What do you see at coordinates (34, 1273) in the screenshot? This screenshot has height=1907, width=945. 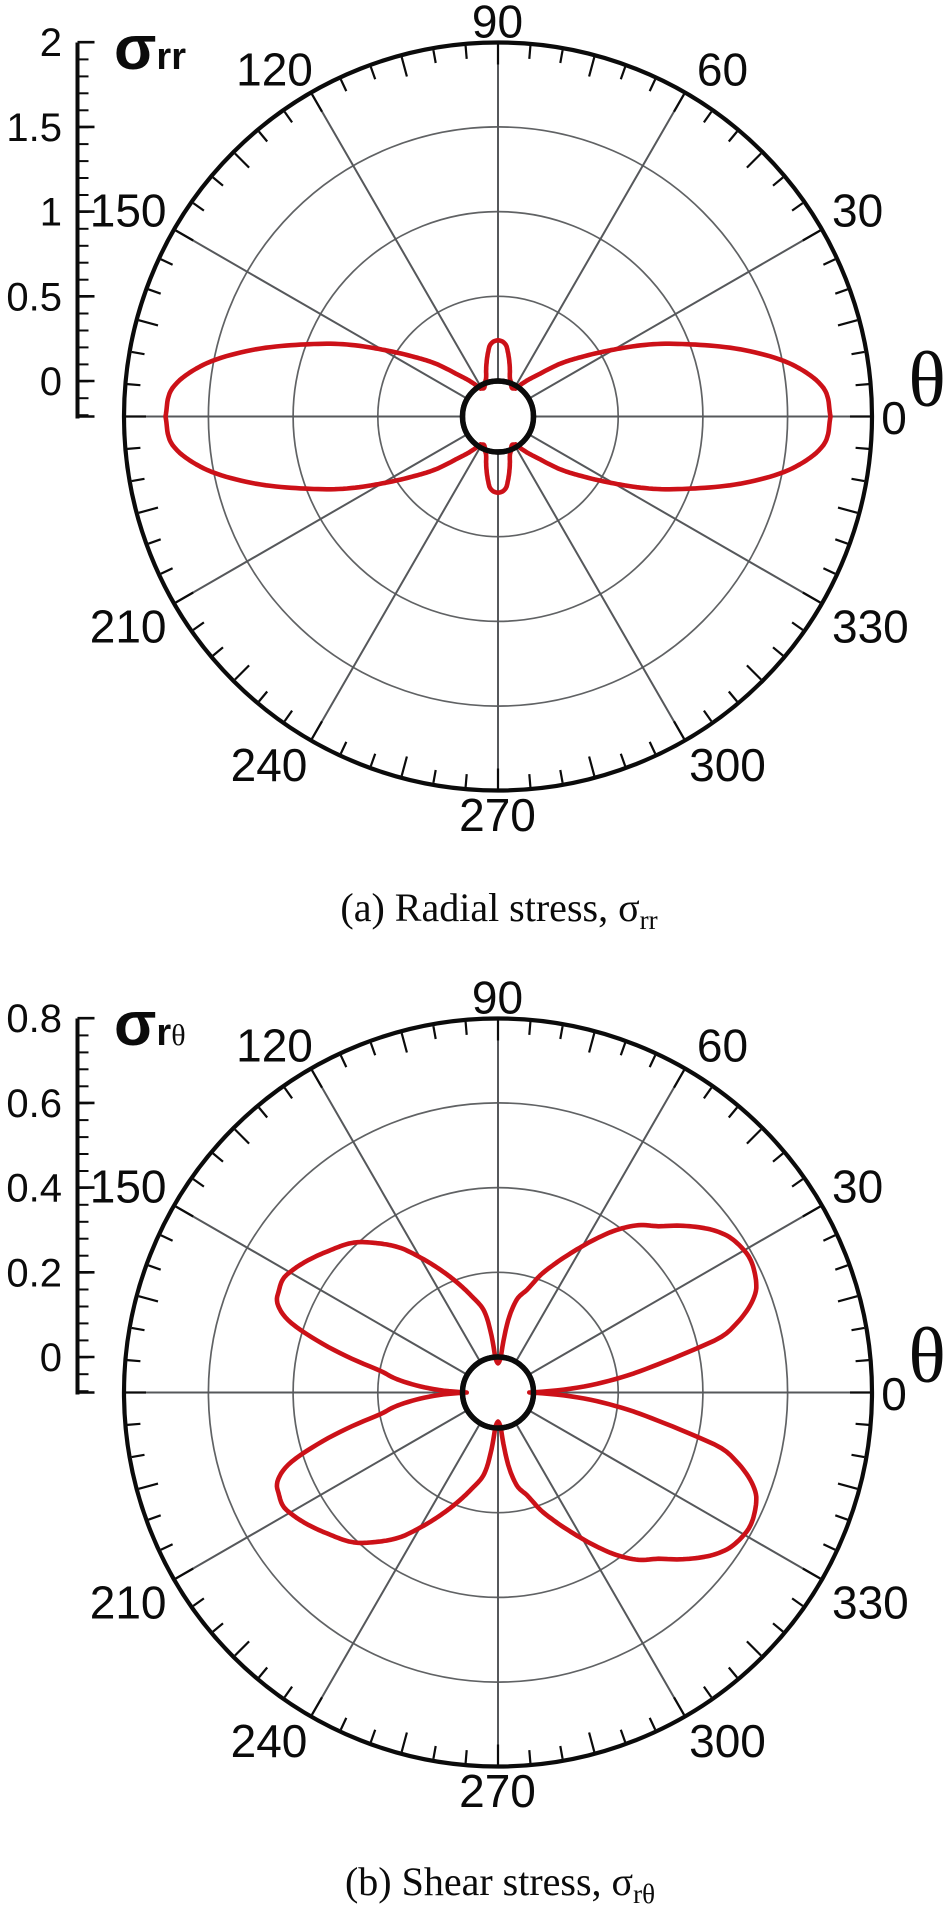 I see `svg-text: 0.2` at bounding box center [34, 1273].